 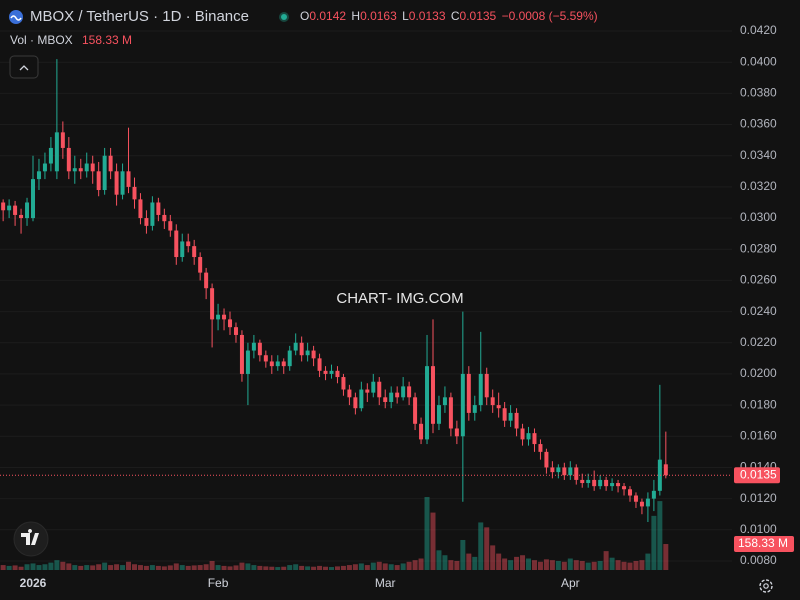 What do you see at coordinates (758, 124) in the screenshot?
I see `y-tick-label: 0.0360` at bounding box center [758, 124].